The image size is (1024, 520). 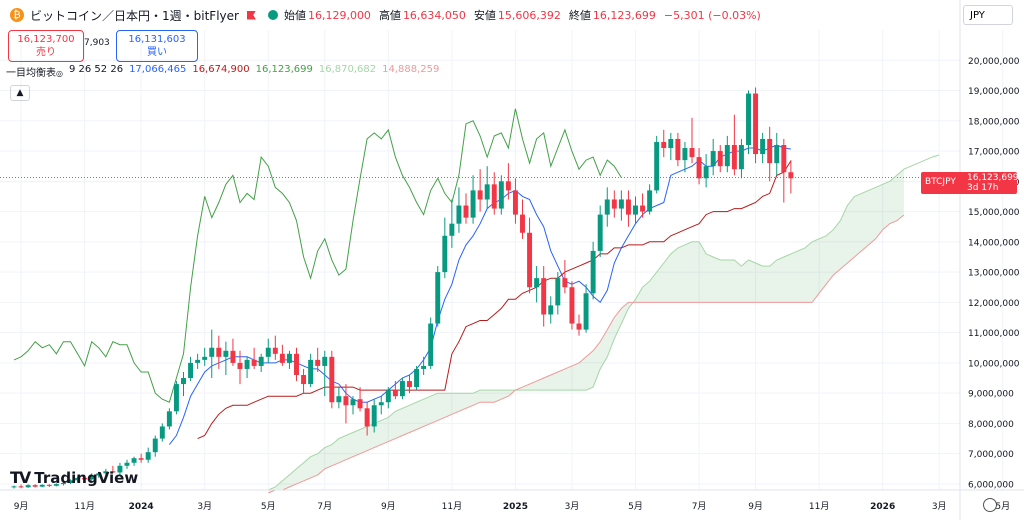 I want to click on base-value: 16,674,900, so click(x=221, y=69).